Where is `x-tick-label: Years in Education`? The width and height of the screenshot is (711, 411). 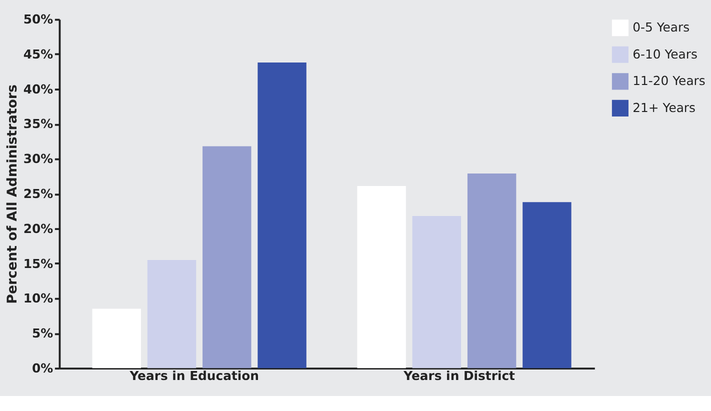 x-tick-label: Years in Education is located at coordinates (194, 376).